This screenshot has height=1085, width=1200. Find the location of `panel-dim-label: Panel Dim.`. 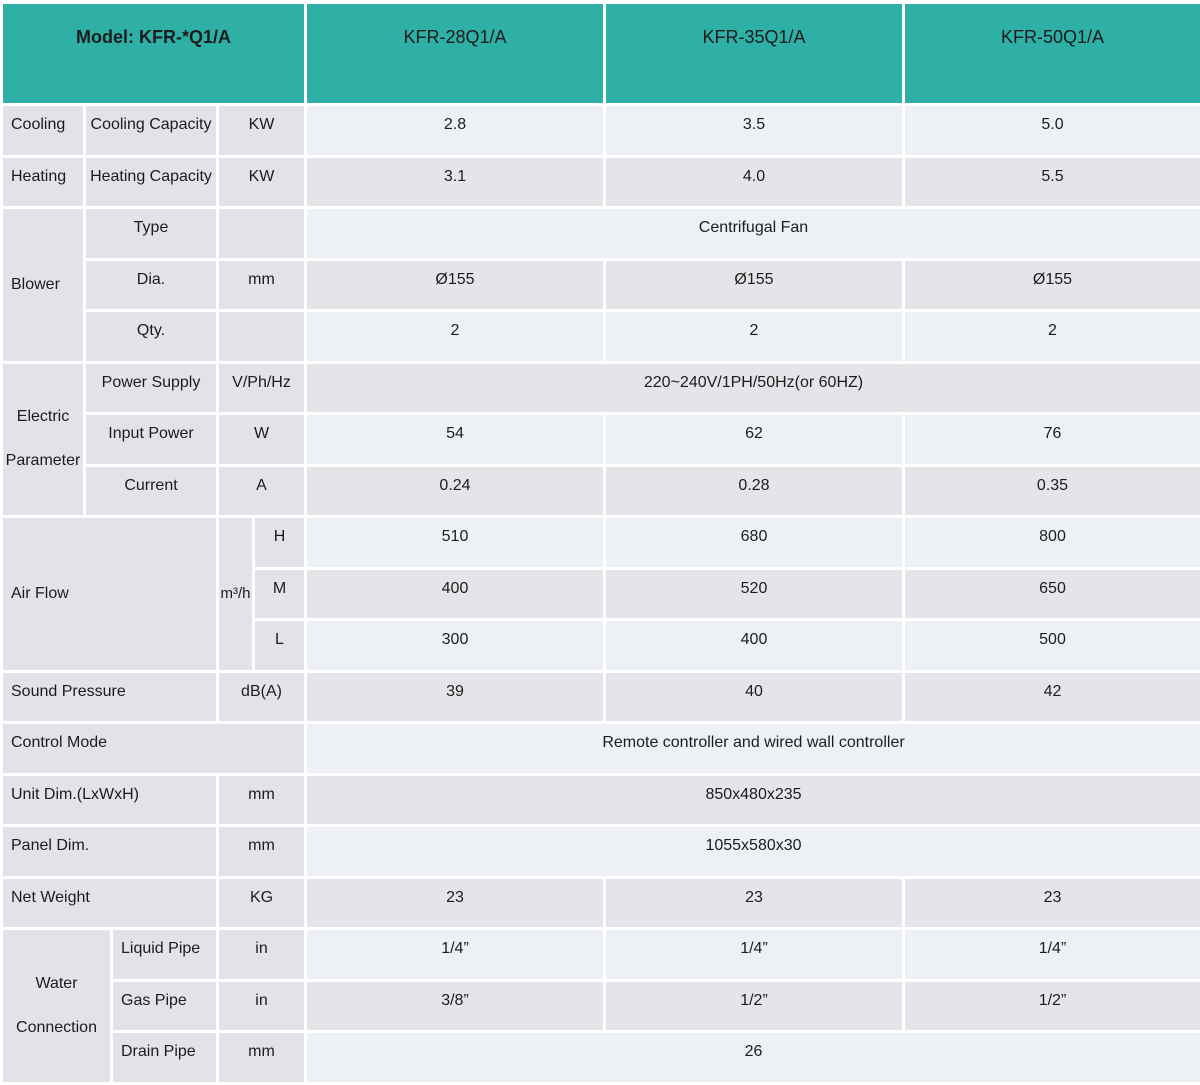

panel-dim-label: Panel Dim. is located at coordinates (109, 851).